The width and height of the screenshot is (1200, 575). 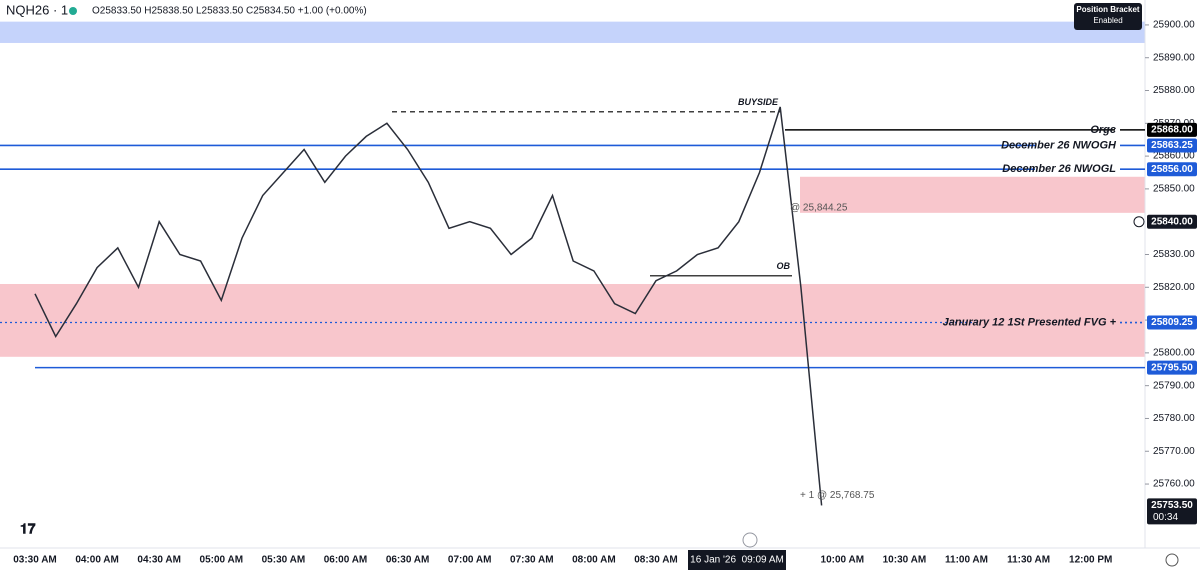 I want to click on y-tick-label: 25770.00, so click(x=1174, y=451).